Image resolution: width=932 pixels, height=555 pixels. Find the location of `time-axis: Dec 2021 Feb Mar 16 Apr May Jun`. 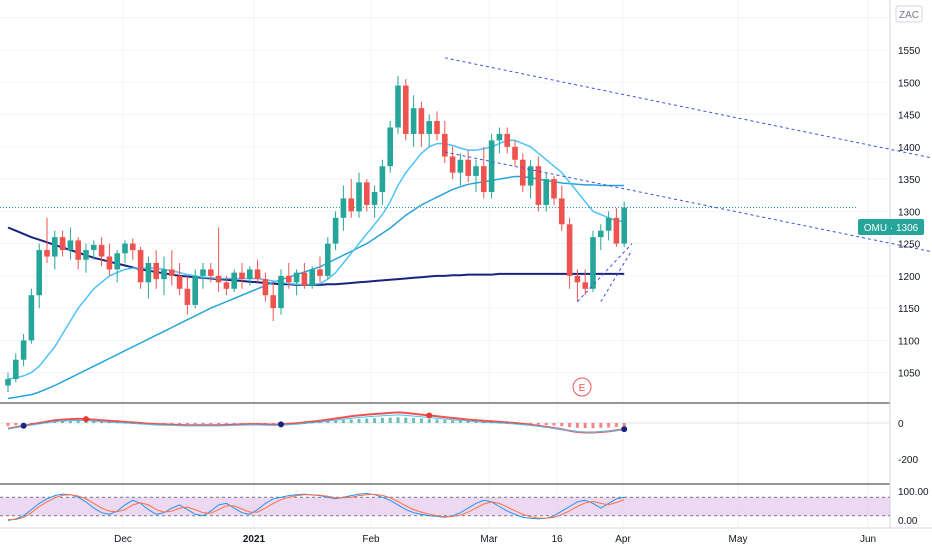

time-axis: Dec 2021 Feb Mar 16 Apr May Jun is located at coordinates (495, 539).